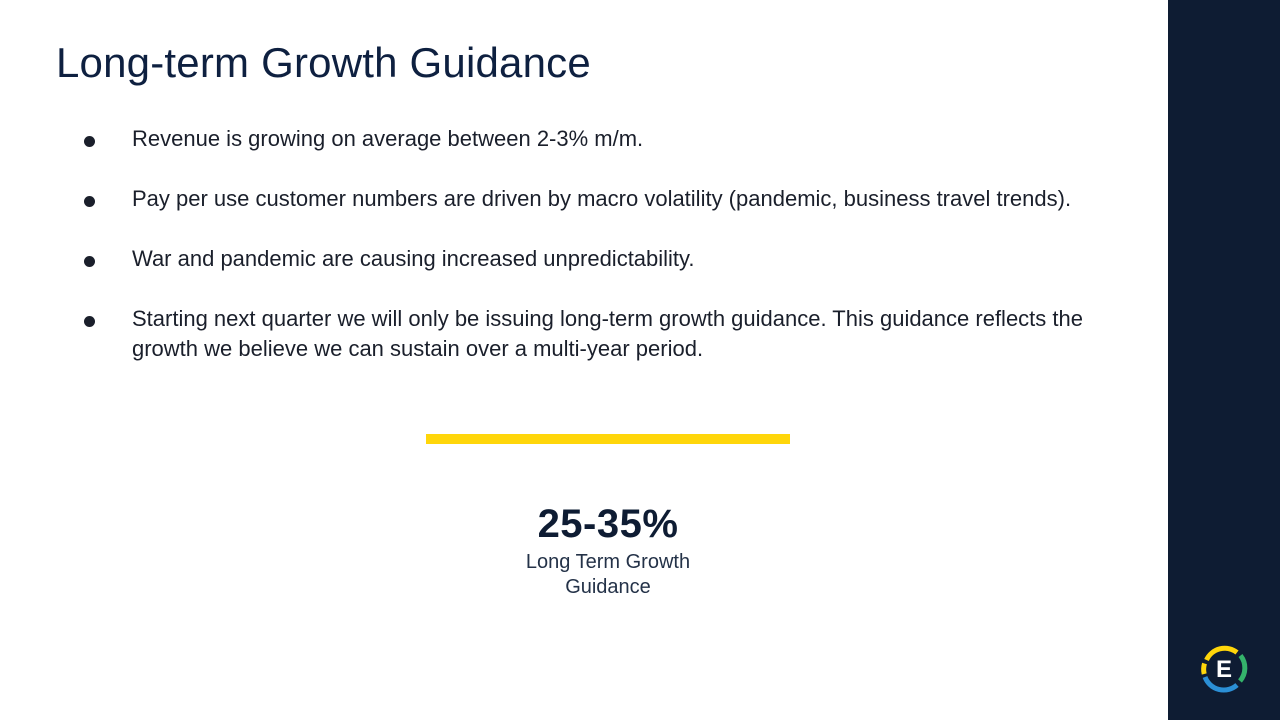 The height and width of the screenshot is (720, 1280). Describe the element at coordinates (608, 549) in the screenshot. I see `growth-metric: 25-35% Long Term Growth Guidance` at that location.